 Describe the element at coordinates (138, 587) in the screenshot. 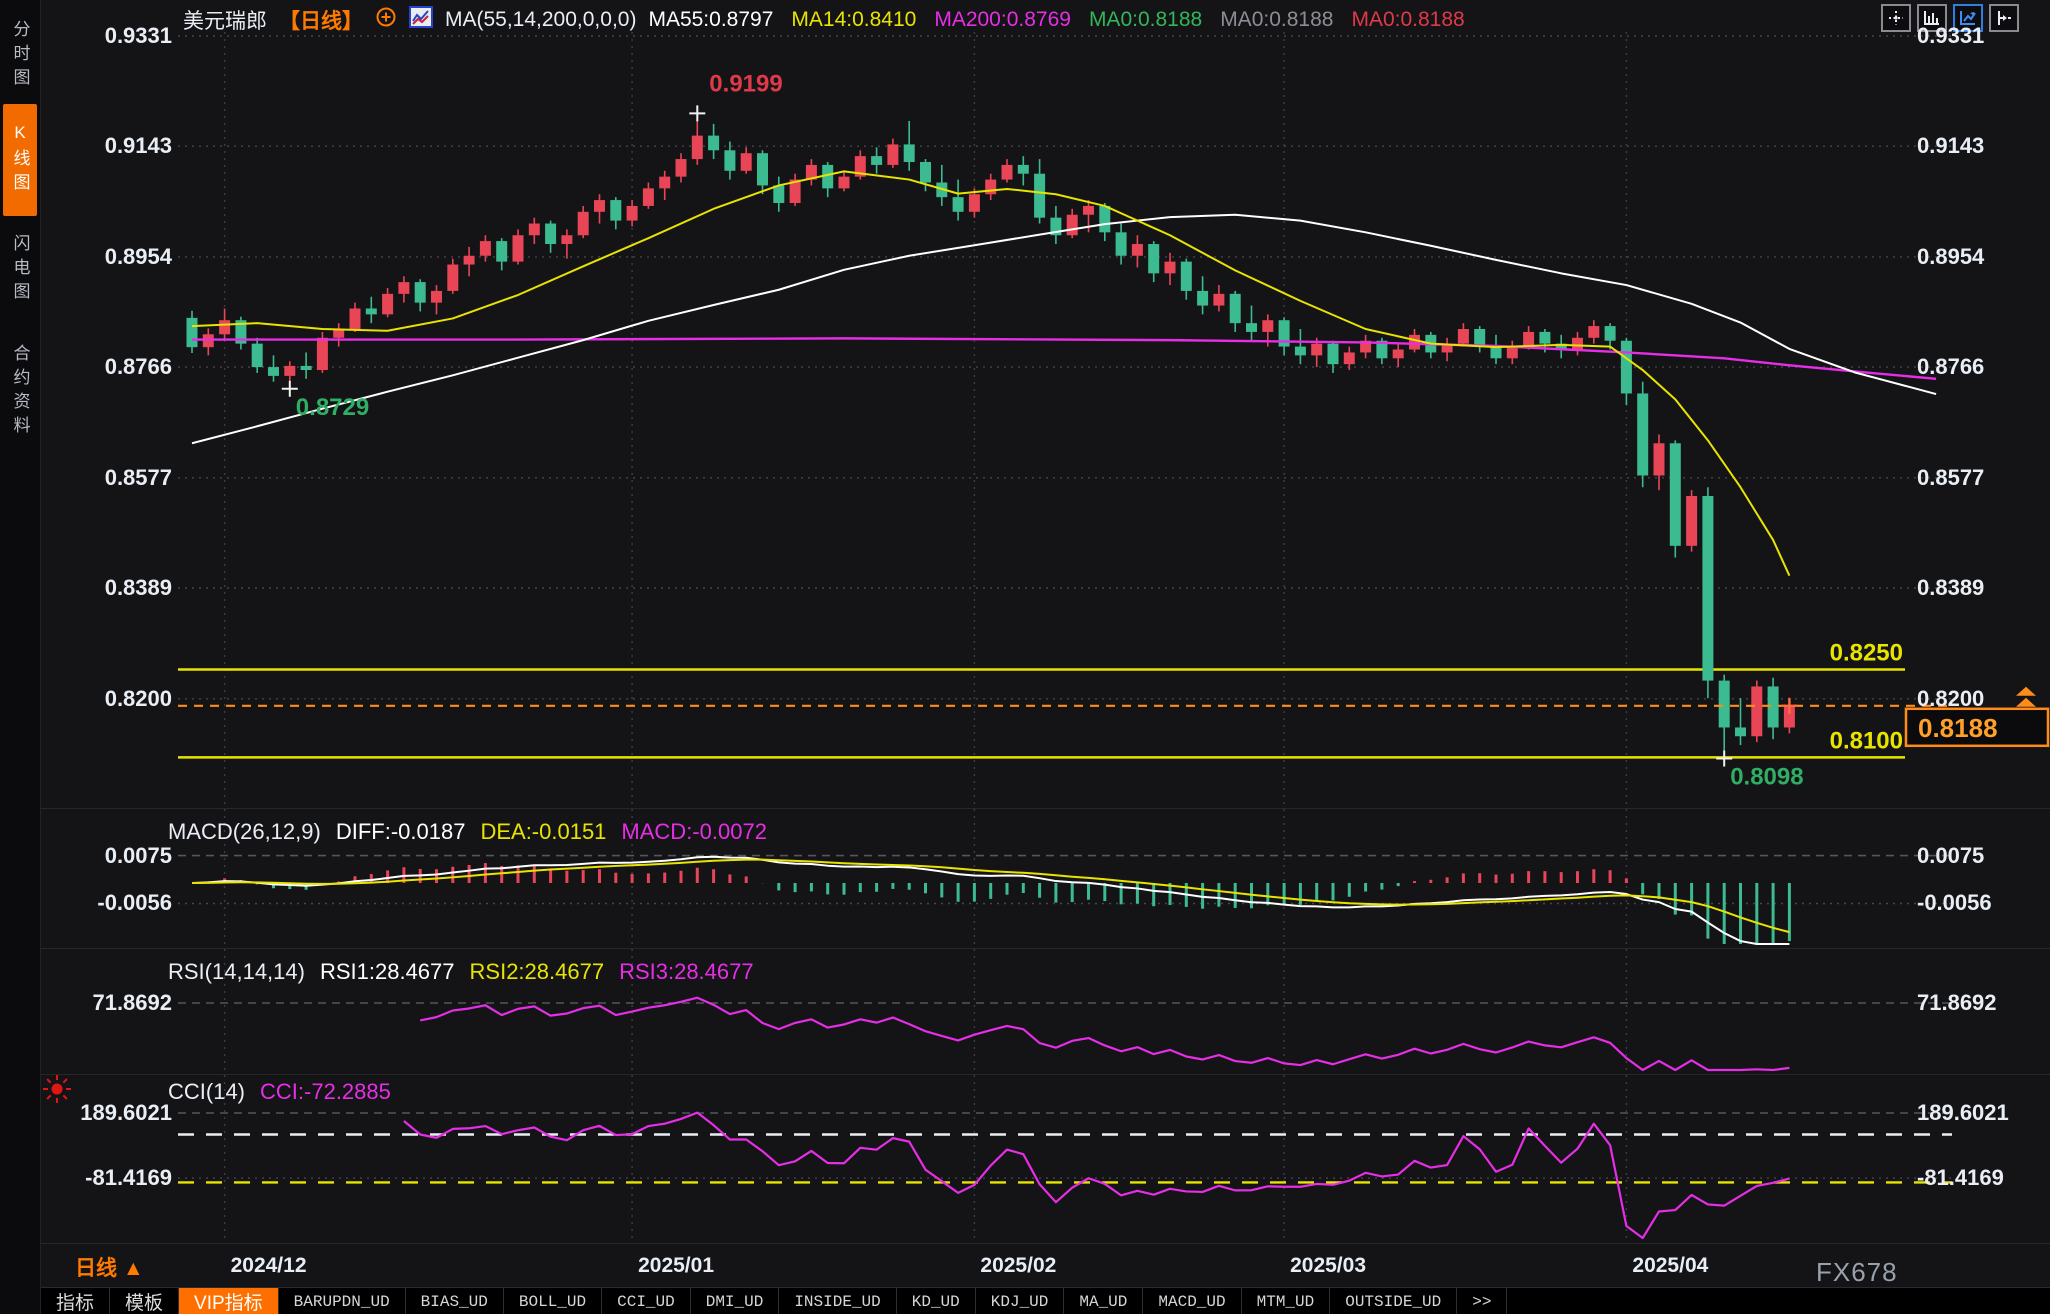

I see `price-tick-left: 0.8389` at that location.